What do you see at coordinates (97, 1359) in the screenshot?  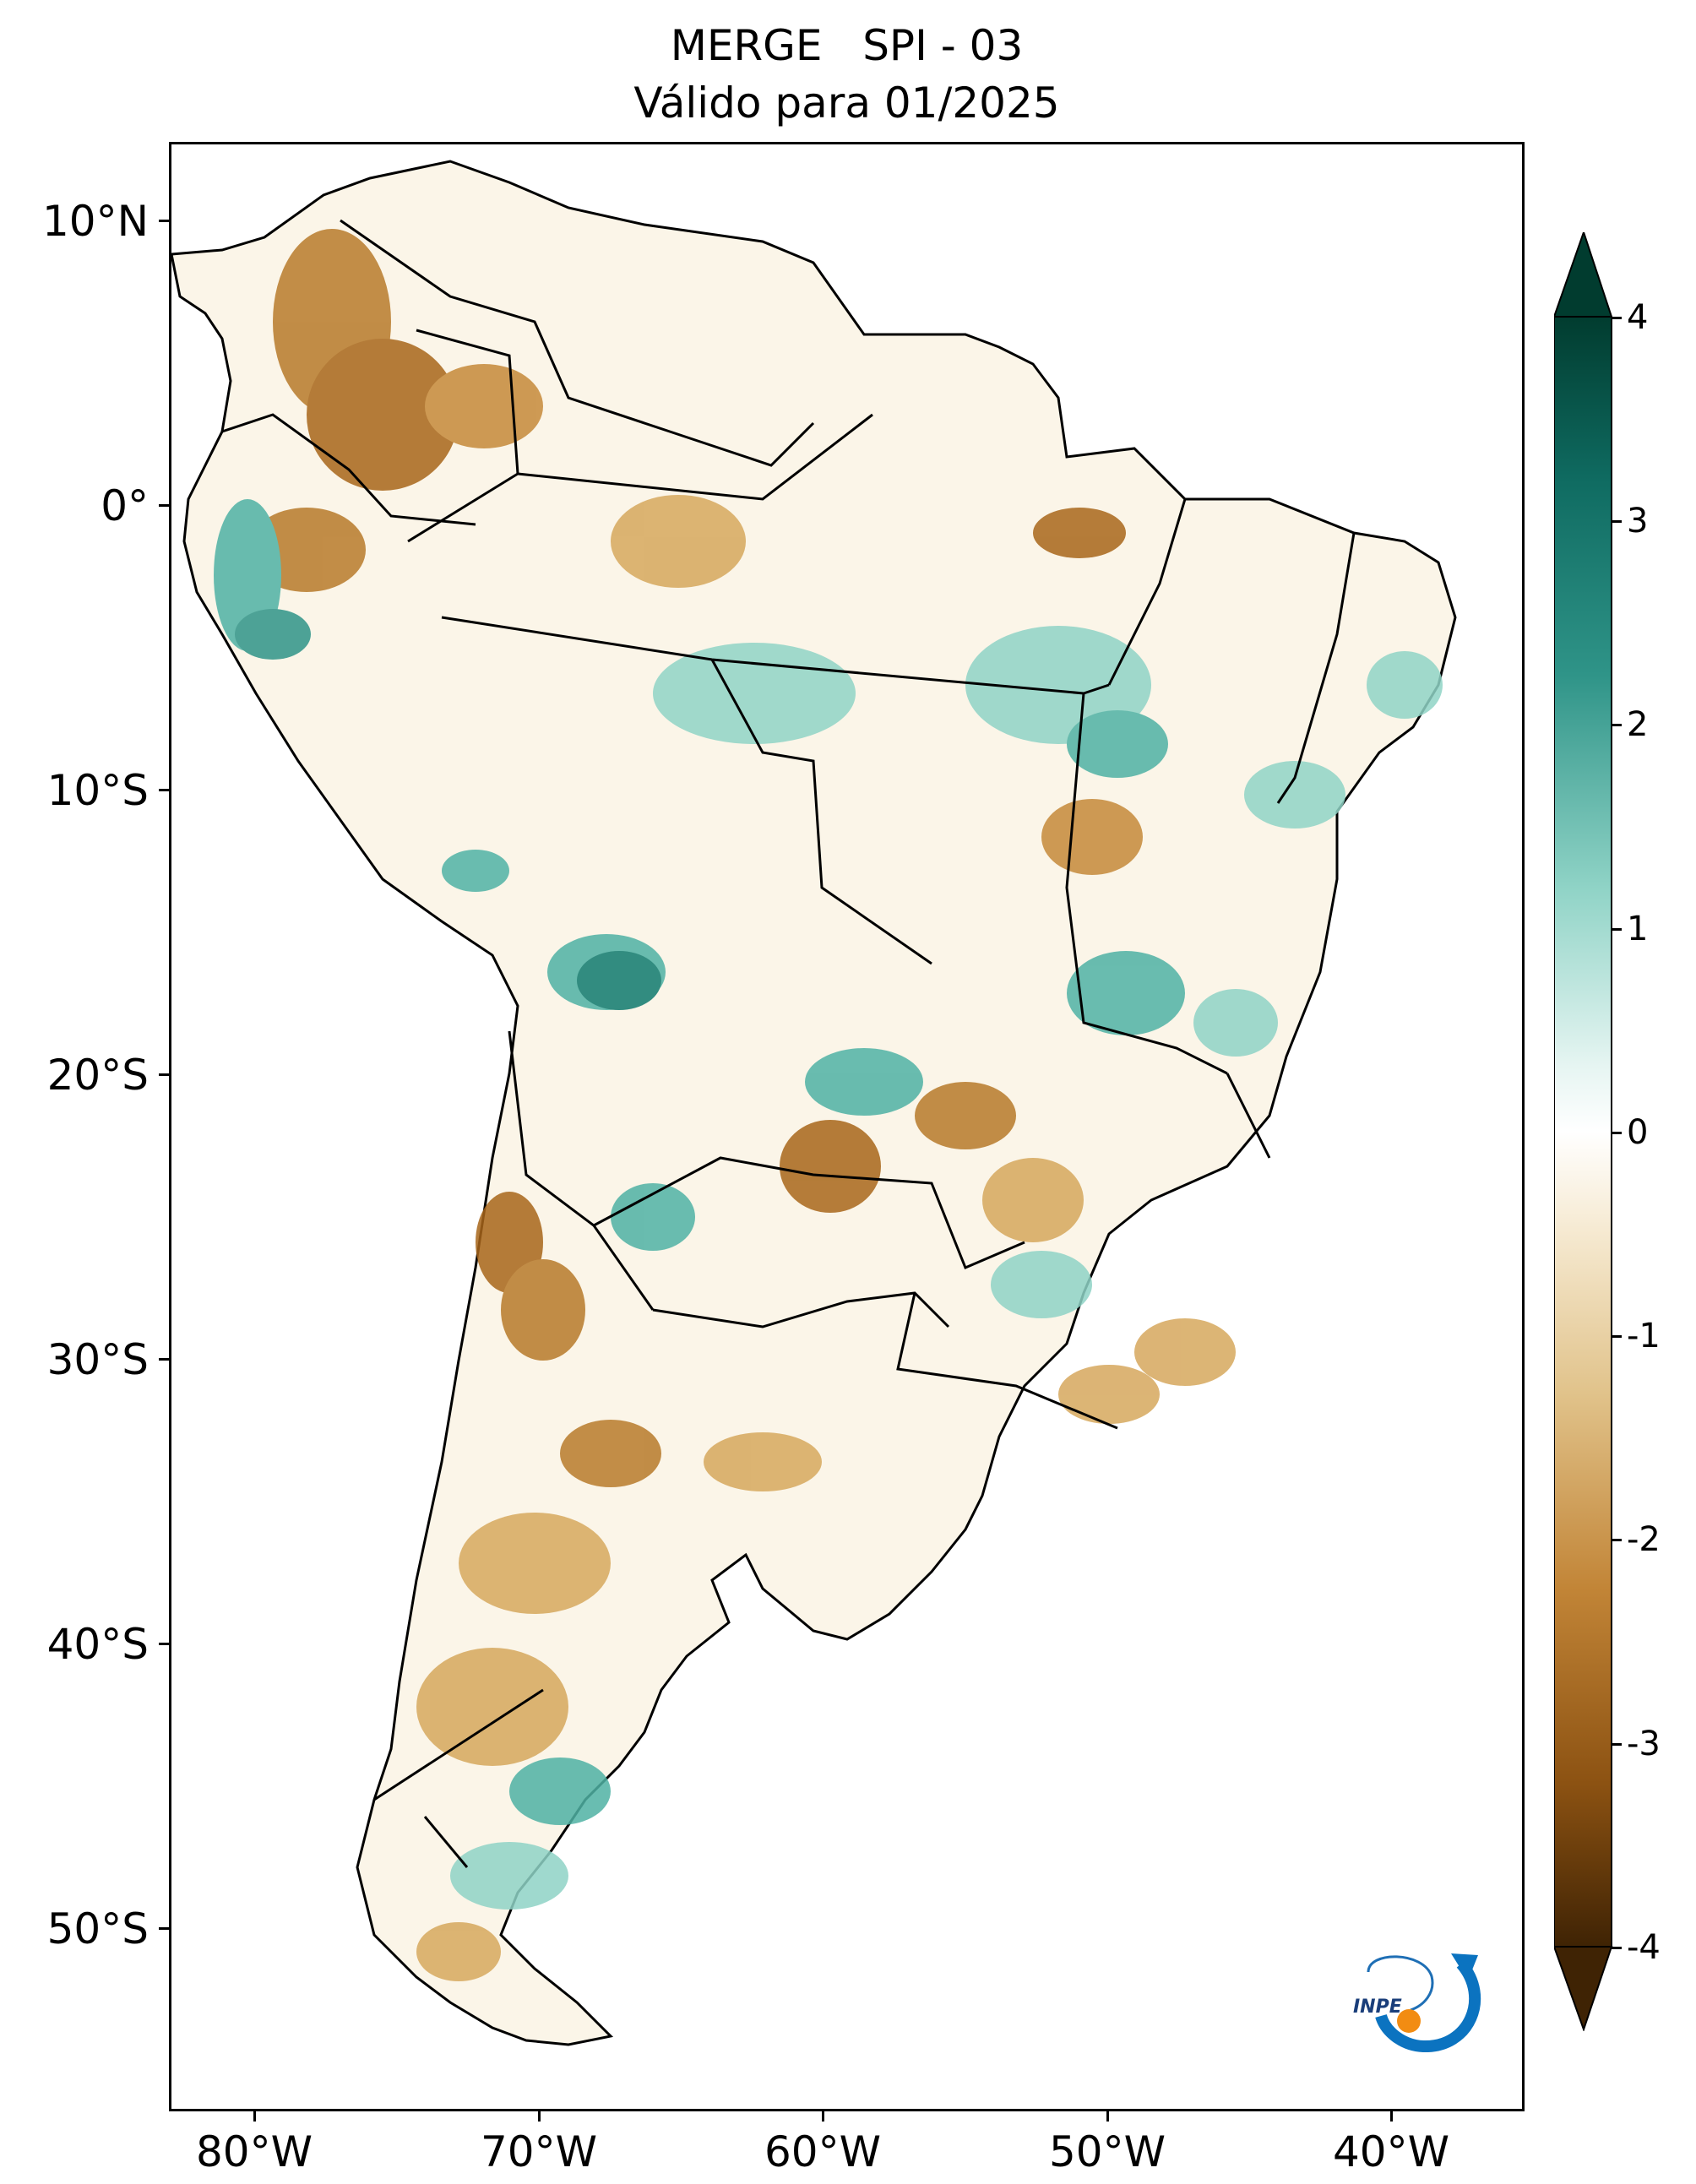 I see `y-axis-label: 30°S` at bounding box center [97, 1359].